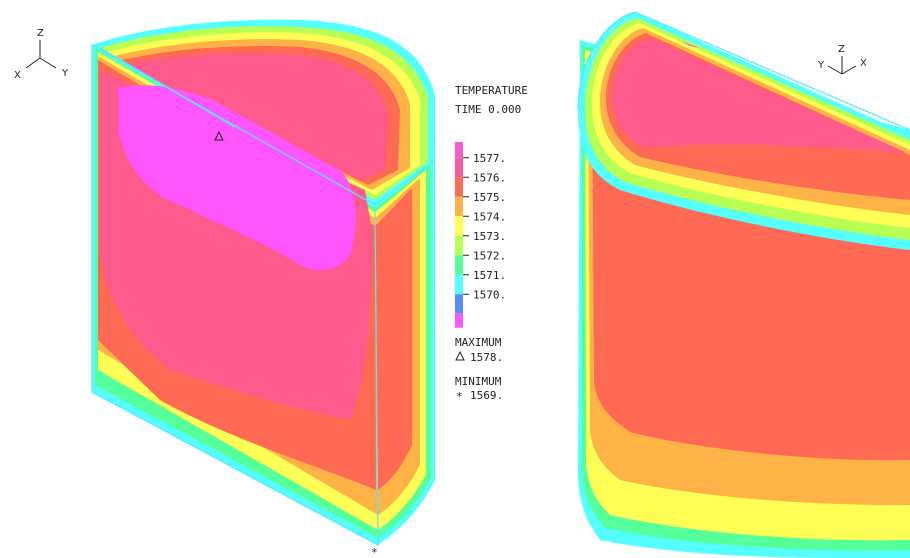  Describe the element at coordinates (484, 226) in the screenshot. I see `legend-level-labels: 1577. 1576. 1575. 1574. 1573. 1572. 1571. 1570.` at that location.